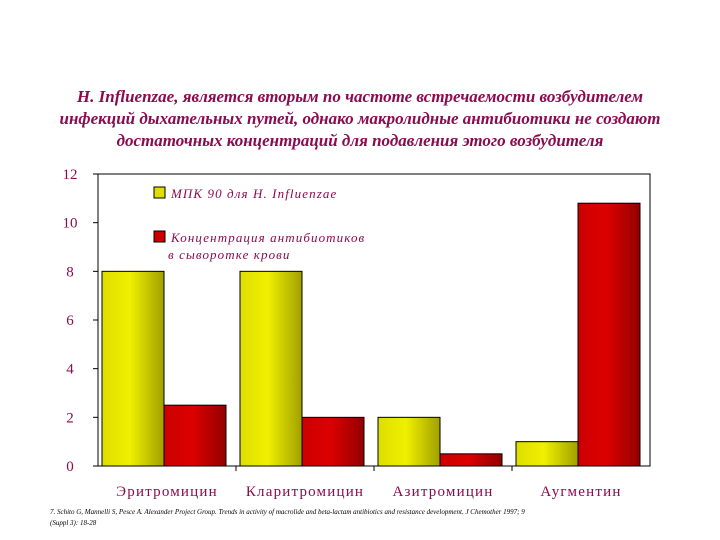 The height and width of the screenshot is (540, 720). I want to click on legend-label: в сыворотке крови, so click(229, 254).